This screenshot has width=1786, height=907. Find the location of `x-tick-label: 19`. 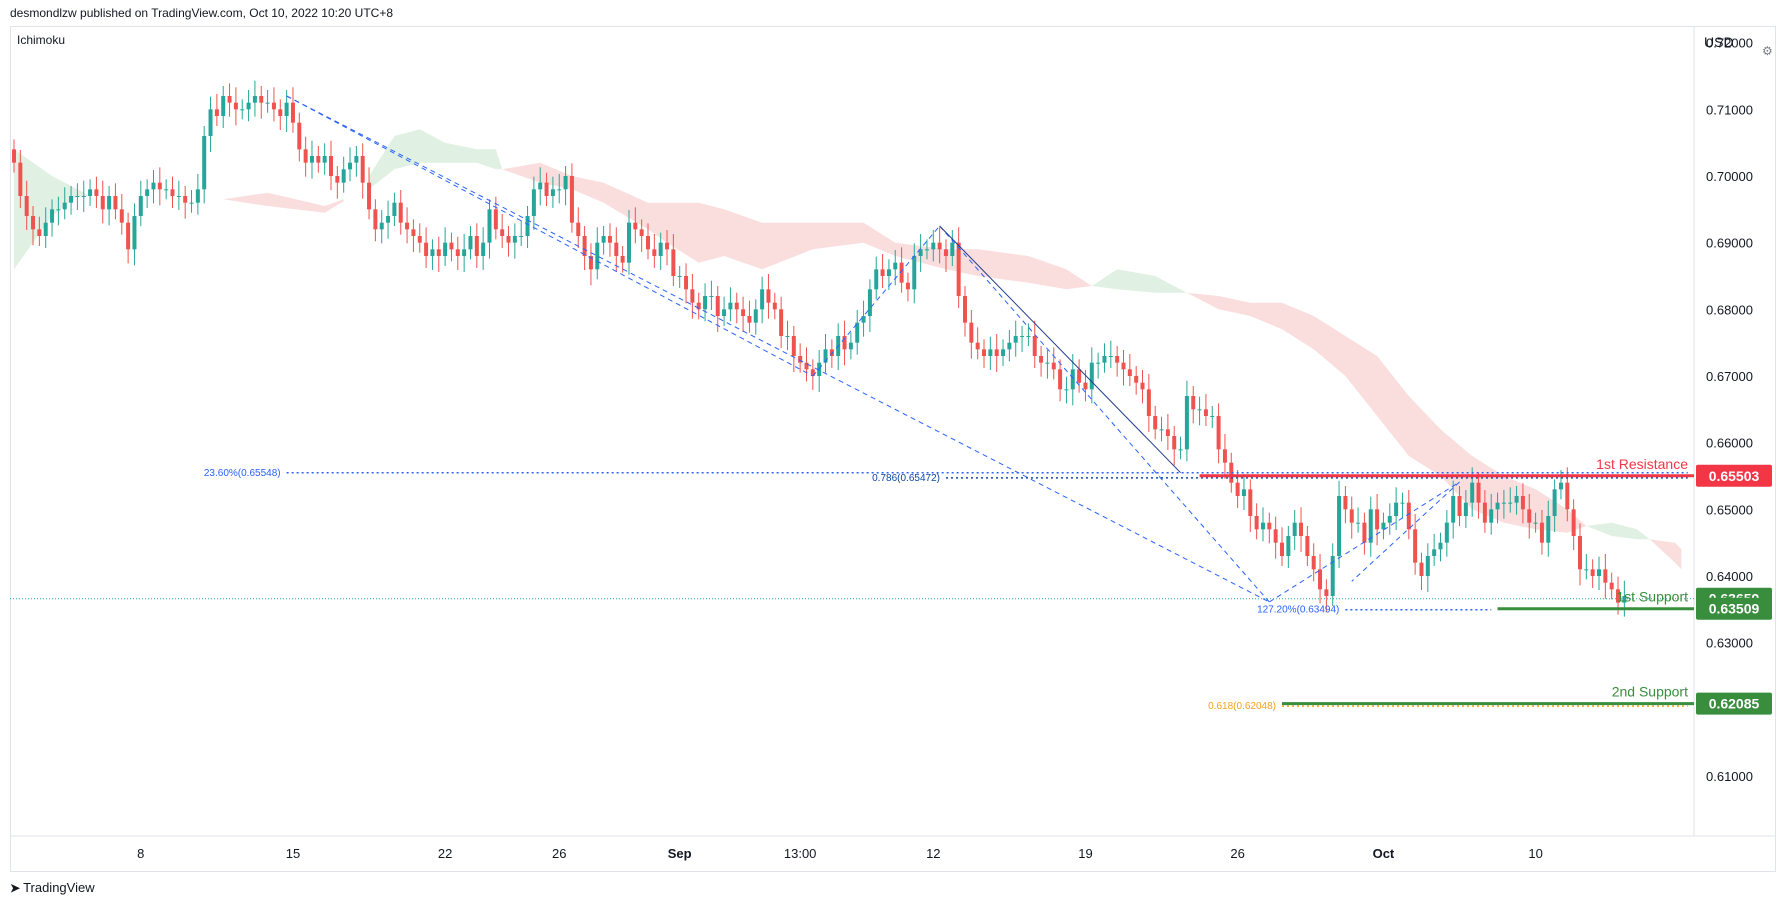

x-tick-label: 19 is located at coordinates (1085, 853).